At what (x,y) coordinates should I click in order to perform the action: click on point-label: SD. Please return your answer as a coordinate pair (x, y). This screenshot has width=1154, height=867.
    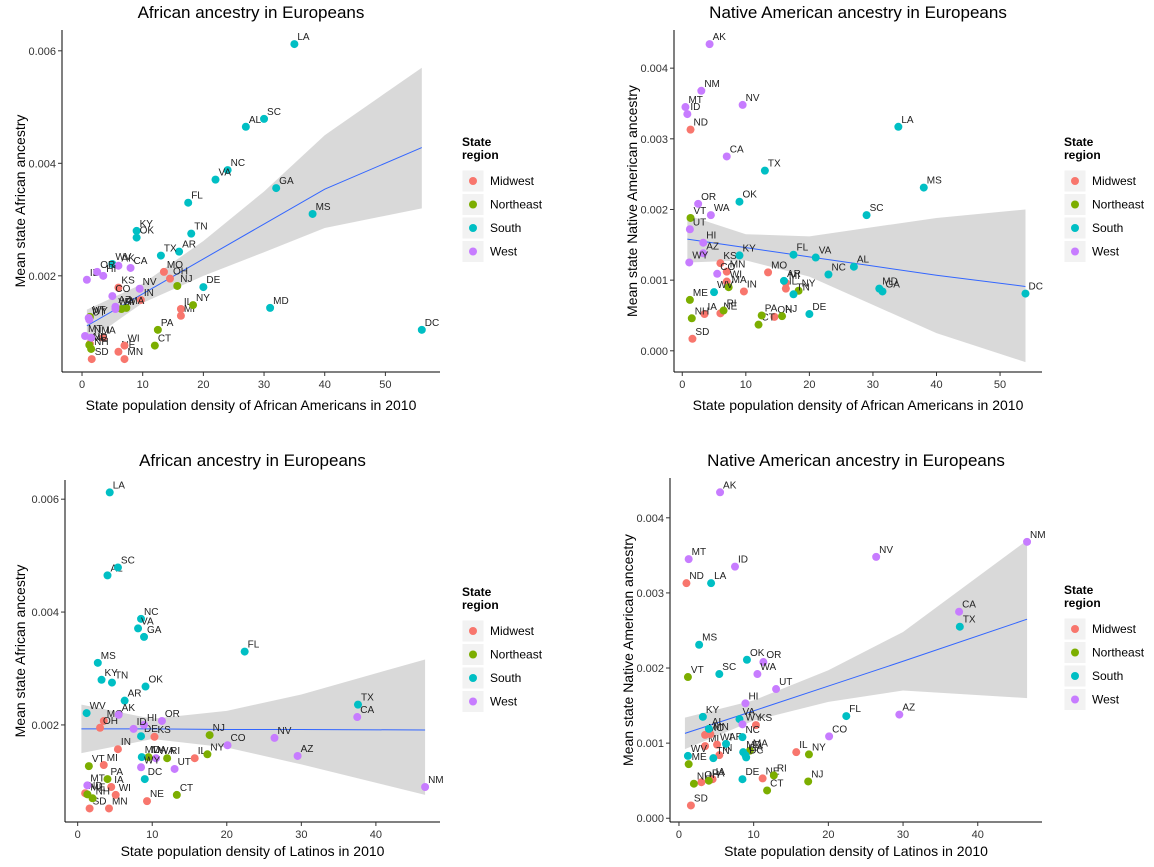
    Looking at the image, I should click on (102, 352).